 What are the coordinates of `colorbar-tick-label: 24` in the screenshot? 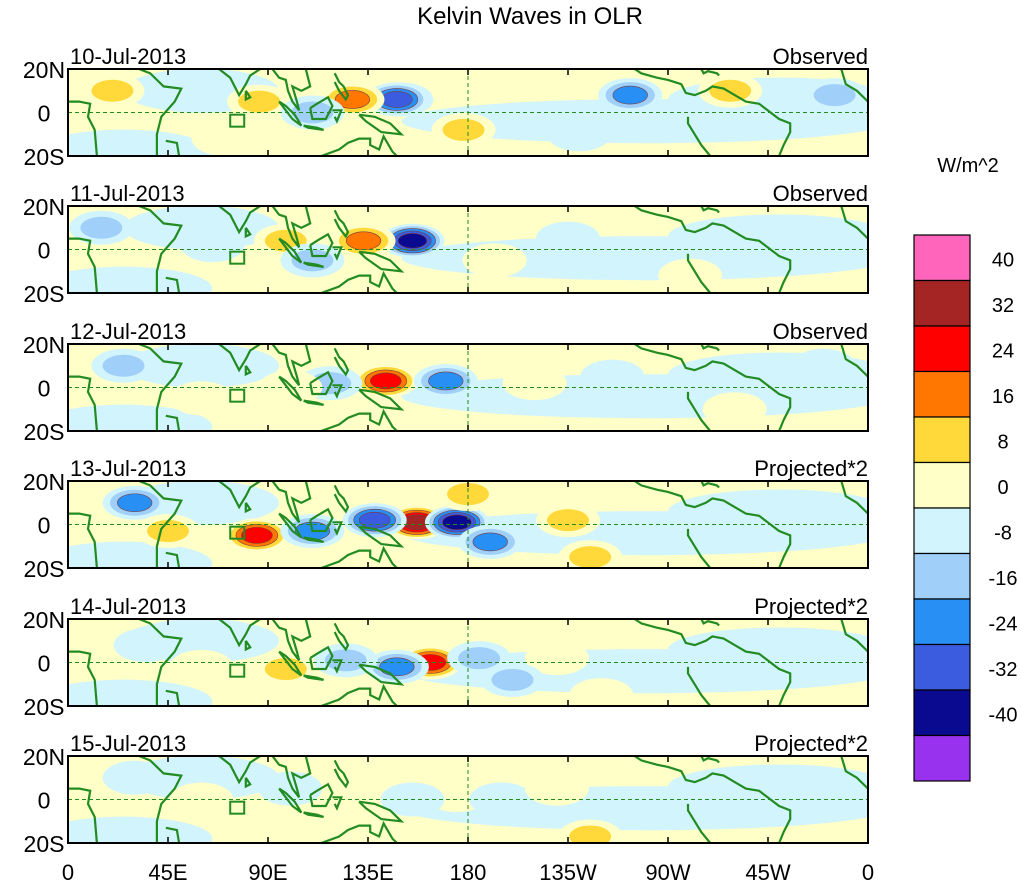 It's located at (1003, 352).